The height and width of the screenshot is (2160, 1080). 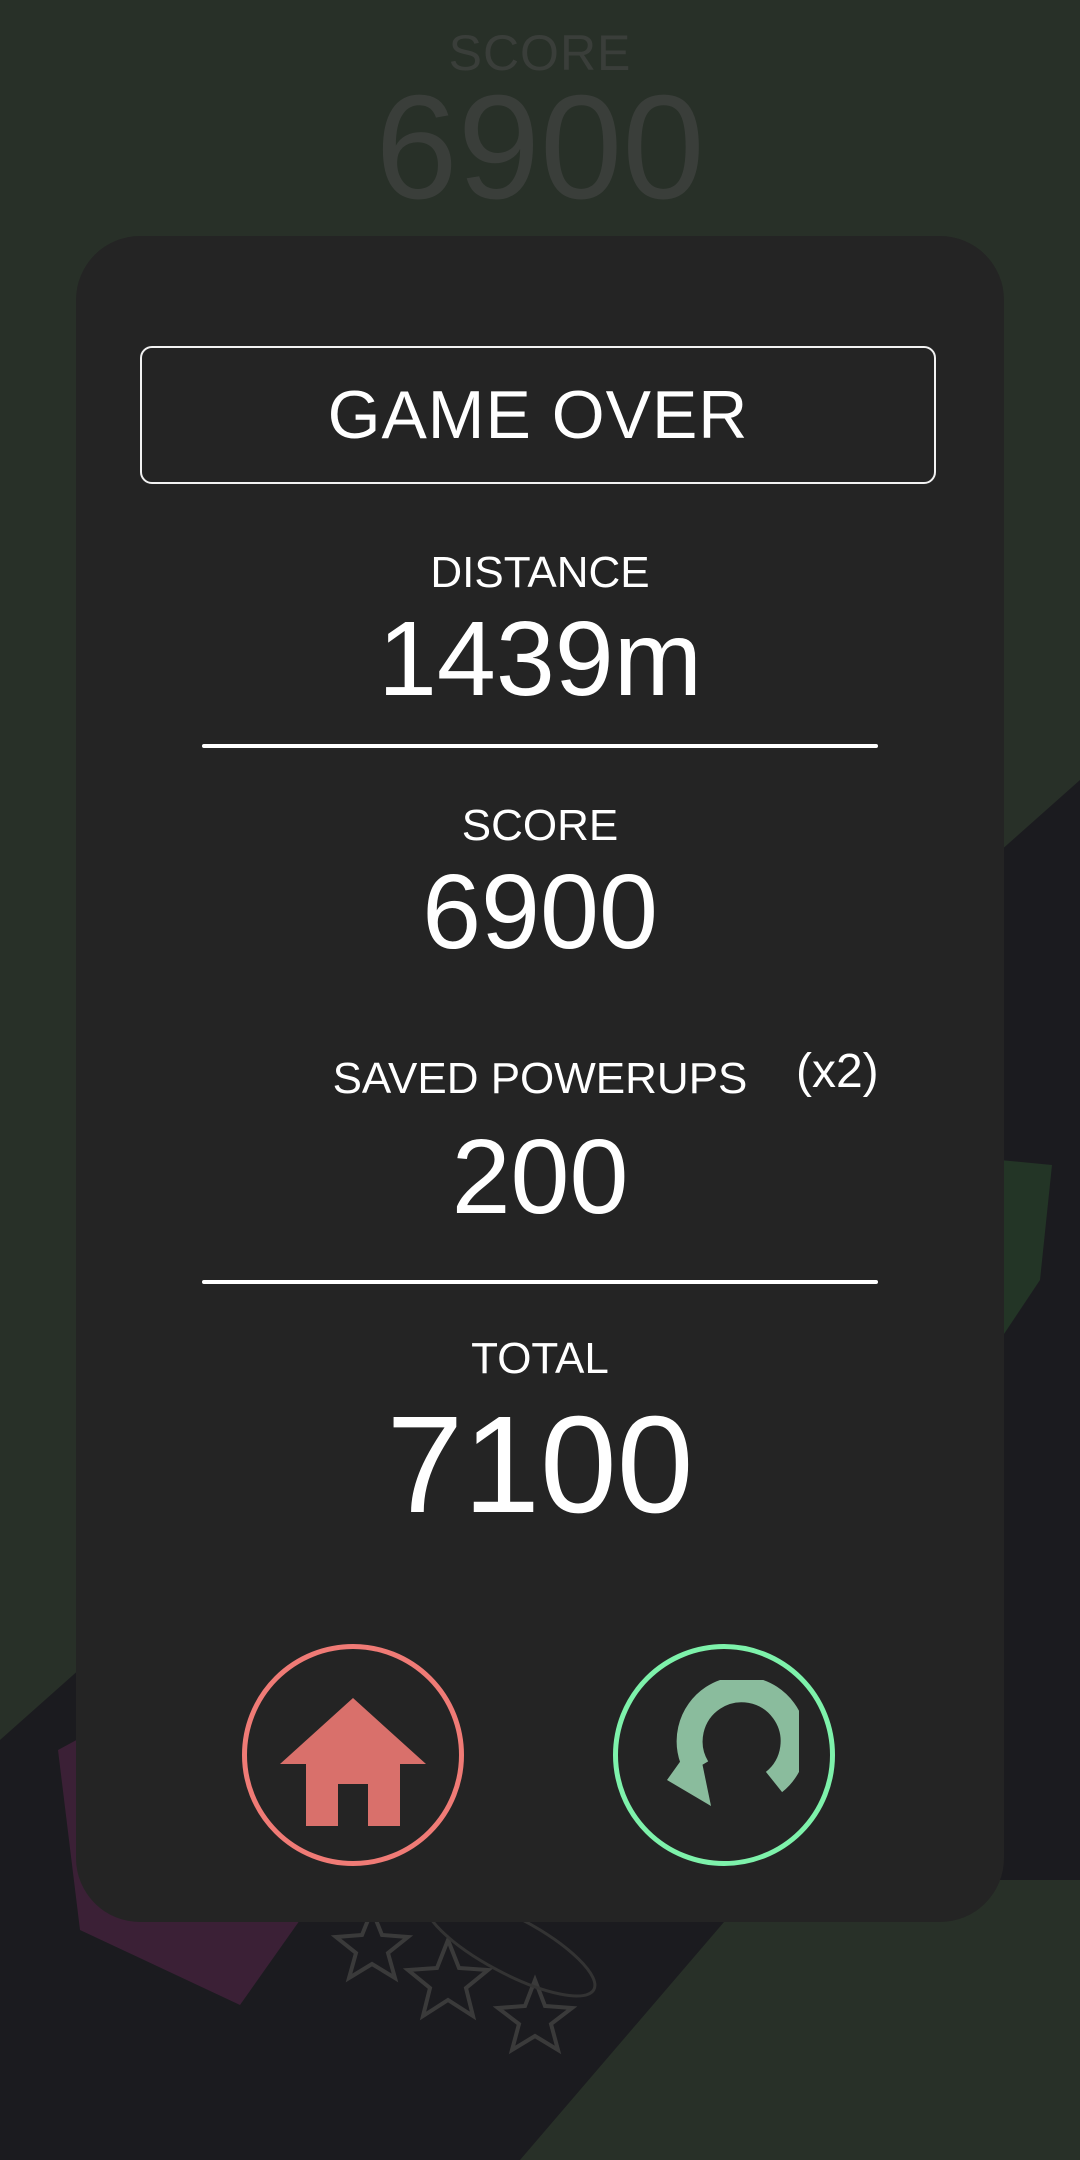 What do you see at coordinates (454, 1979) in the screenshot?
I see `ghost-stars` at bounding box center [454, 1979].